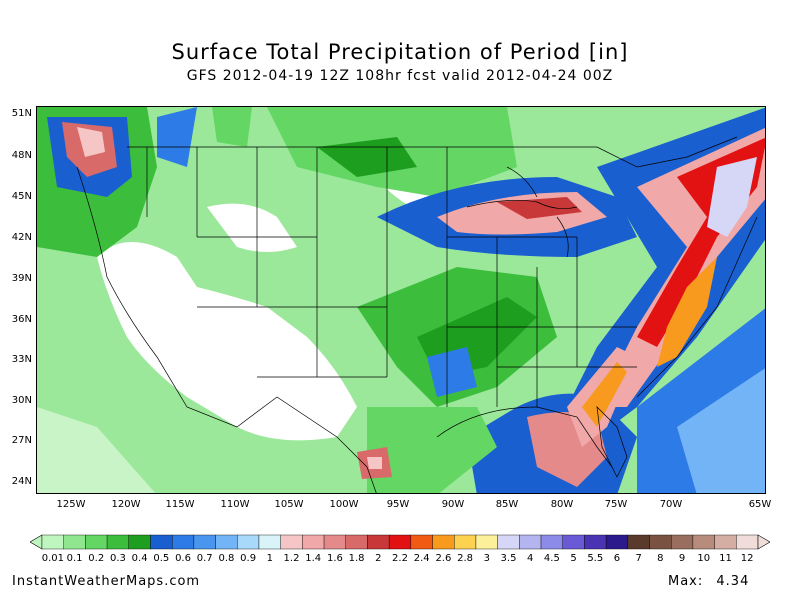  Describe the element at coordinates (52, 558) in the screenshot. I see `colorbar-tick-label: 0.01` at that location.